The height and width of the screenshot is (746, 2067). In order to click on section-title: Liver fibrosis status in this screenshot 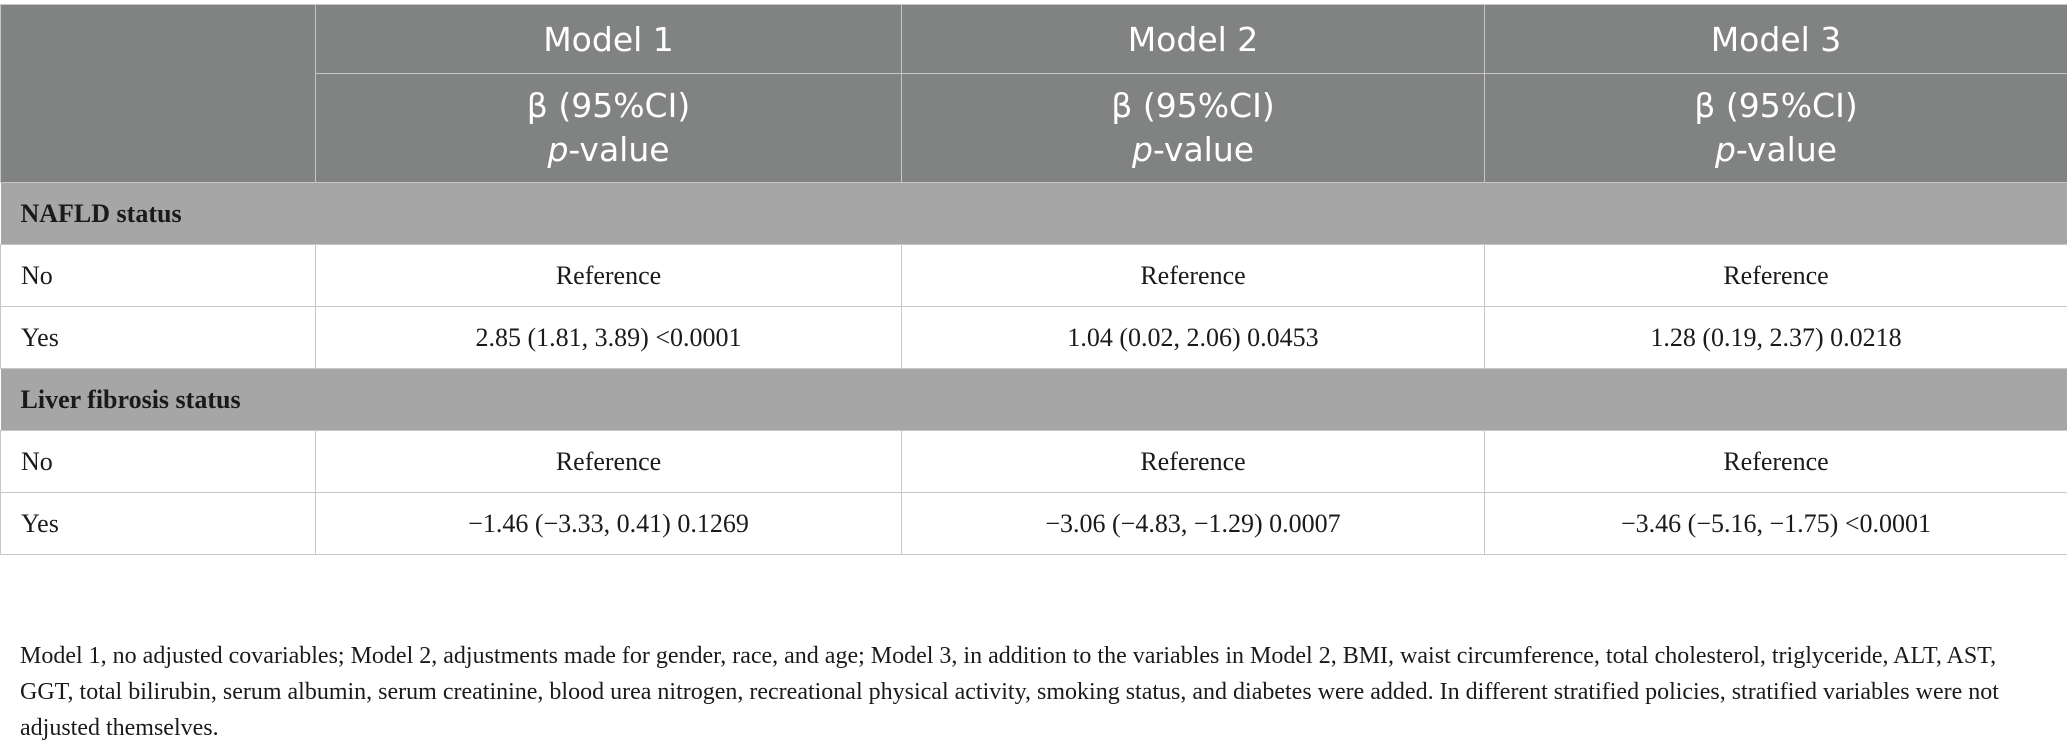, I will do `click(1034, 400)`.